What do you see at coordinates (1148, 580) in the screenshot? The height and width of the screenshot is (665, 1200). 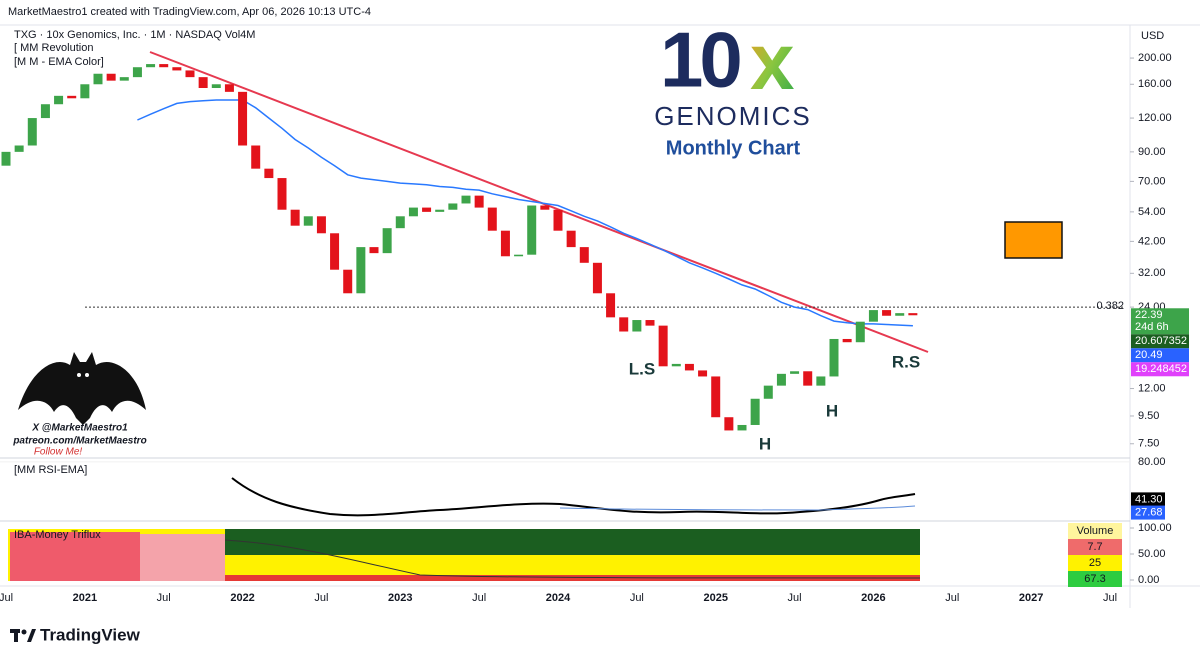 I see `y-tick-label: 0.00` at bounding box center [1148, 580].